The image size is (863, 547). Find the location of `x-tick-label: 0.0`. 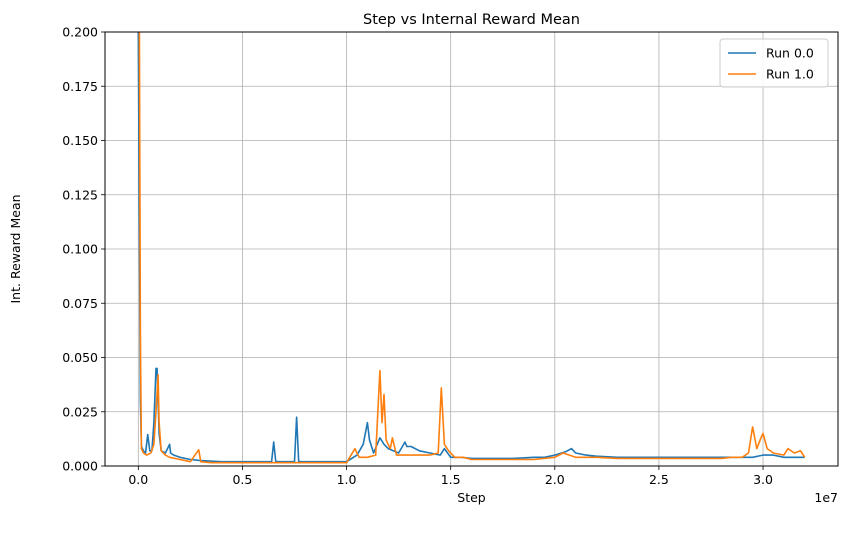

x-tick-label: 0.0 is located at coordinates (138, 479).